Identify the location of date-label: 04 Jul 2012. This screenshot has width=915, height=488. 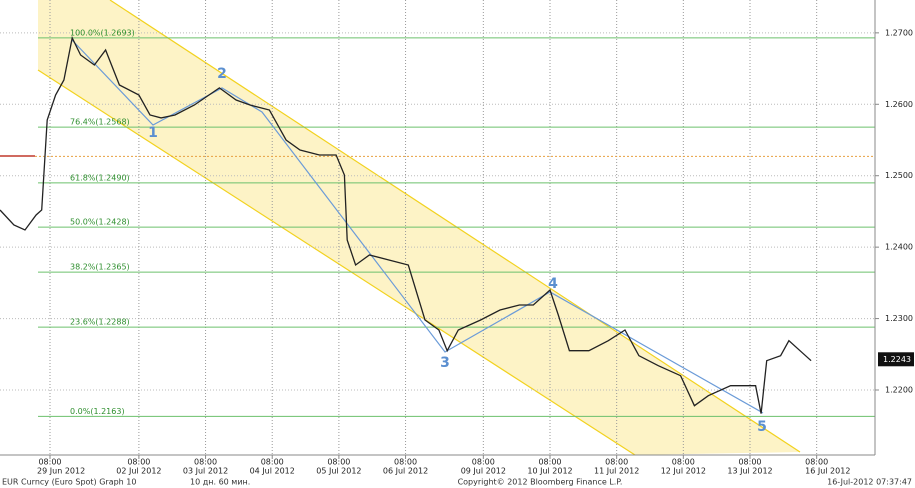
(272, 471).